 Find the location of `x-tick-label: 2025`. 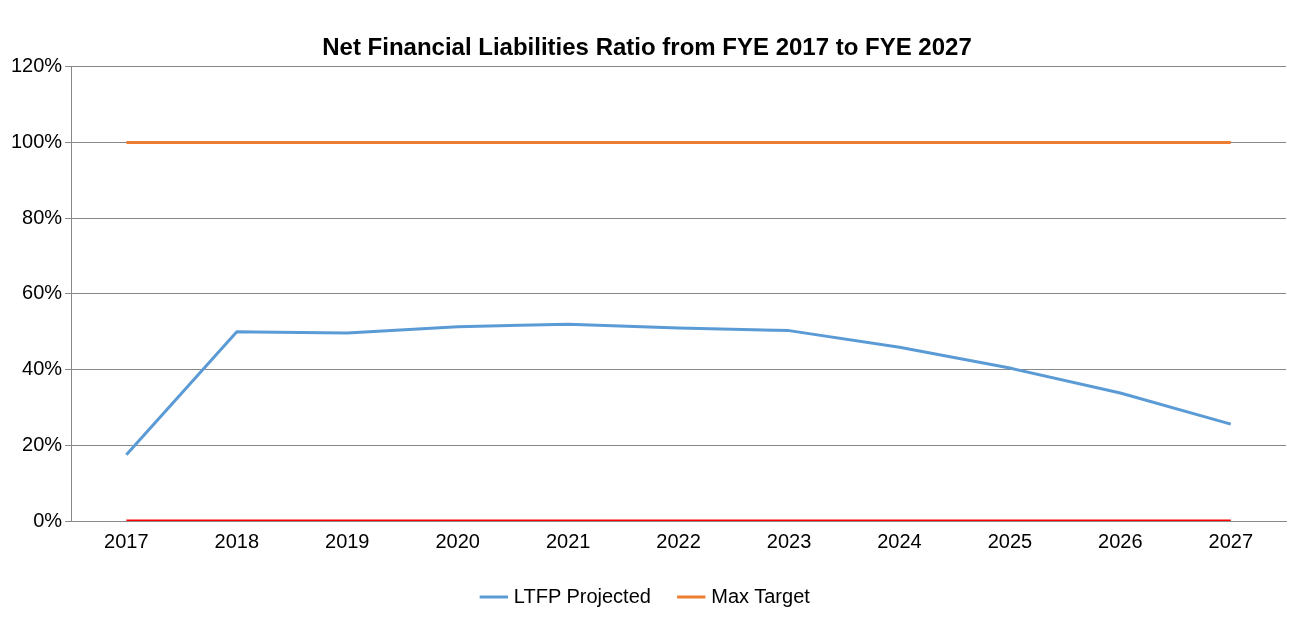

x-tick-label: 2025 is located at coordinates (1010, 540).